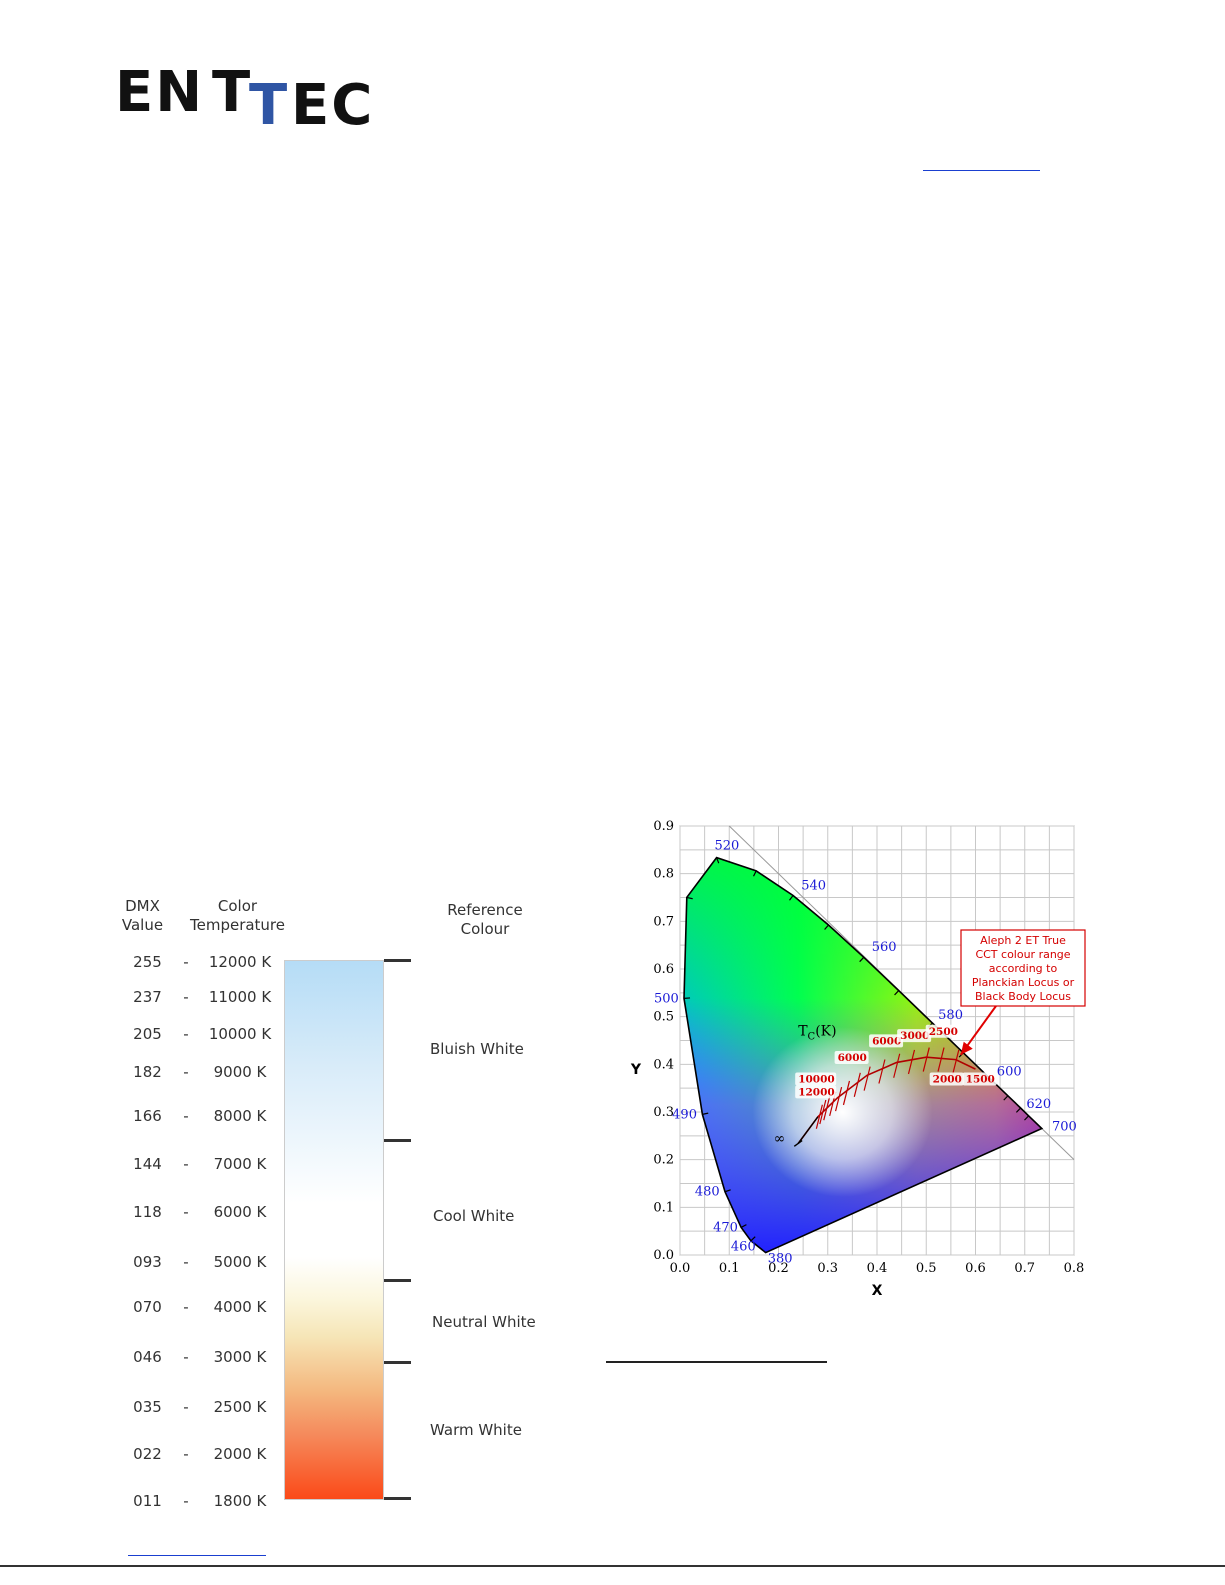  I want to click on callout-box, so click(1023, 968).